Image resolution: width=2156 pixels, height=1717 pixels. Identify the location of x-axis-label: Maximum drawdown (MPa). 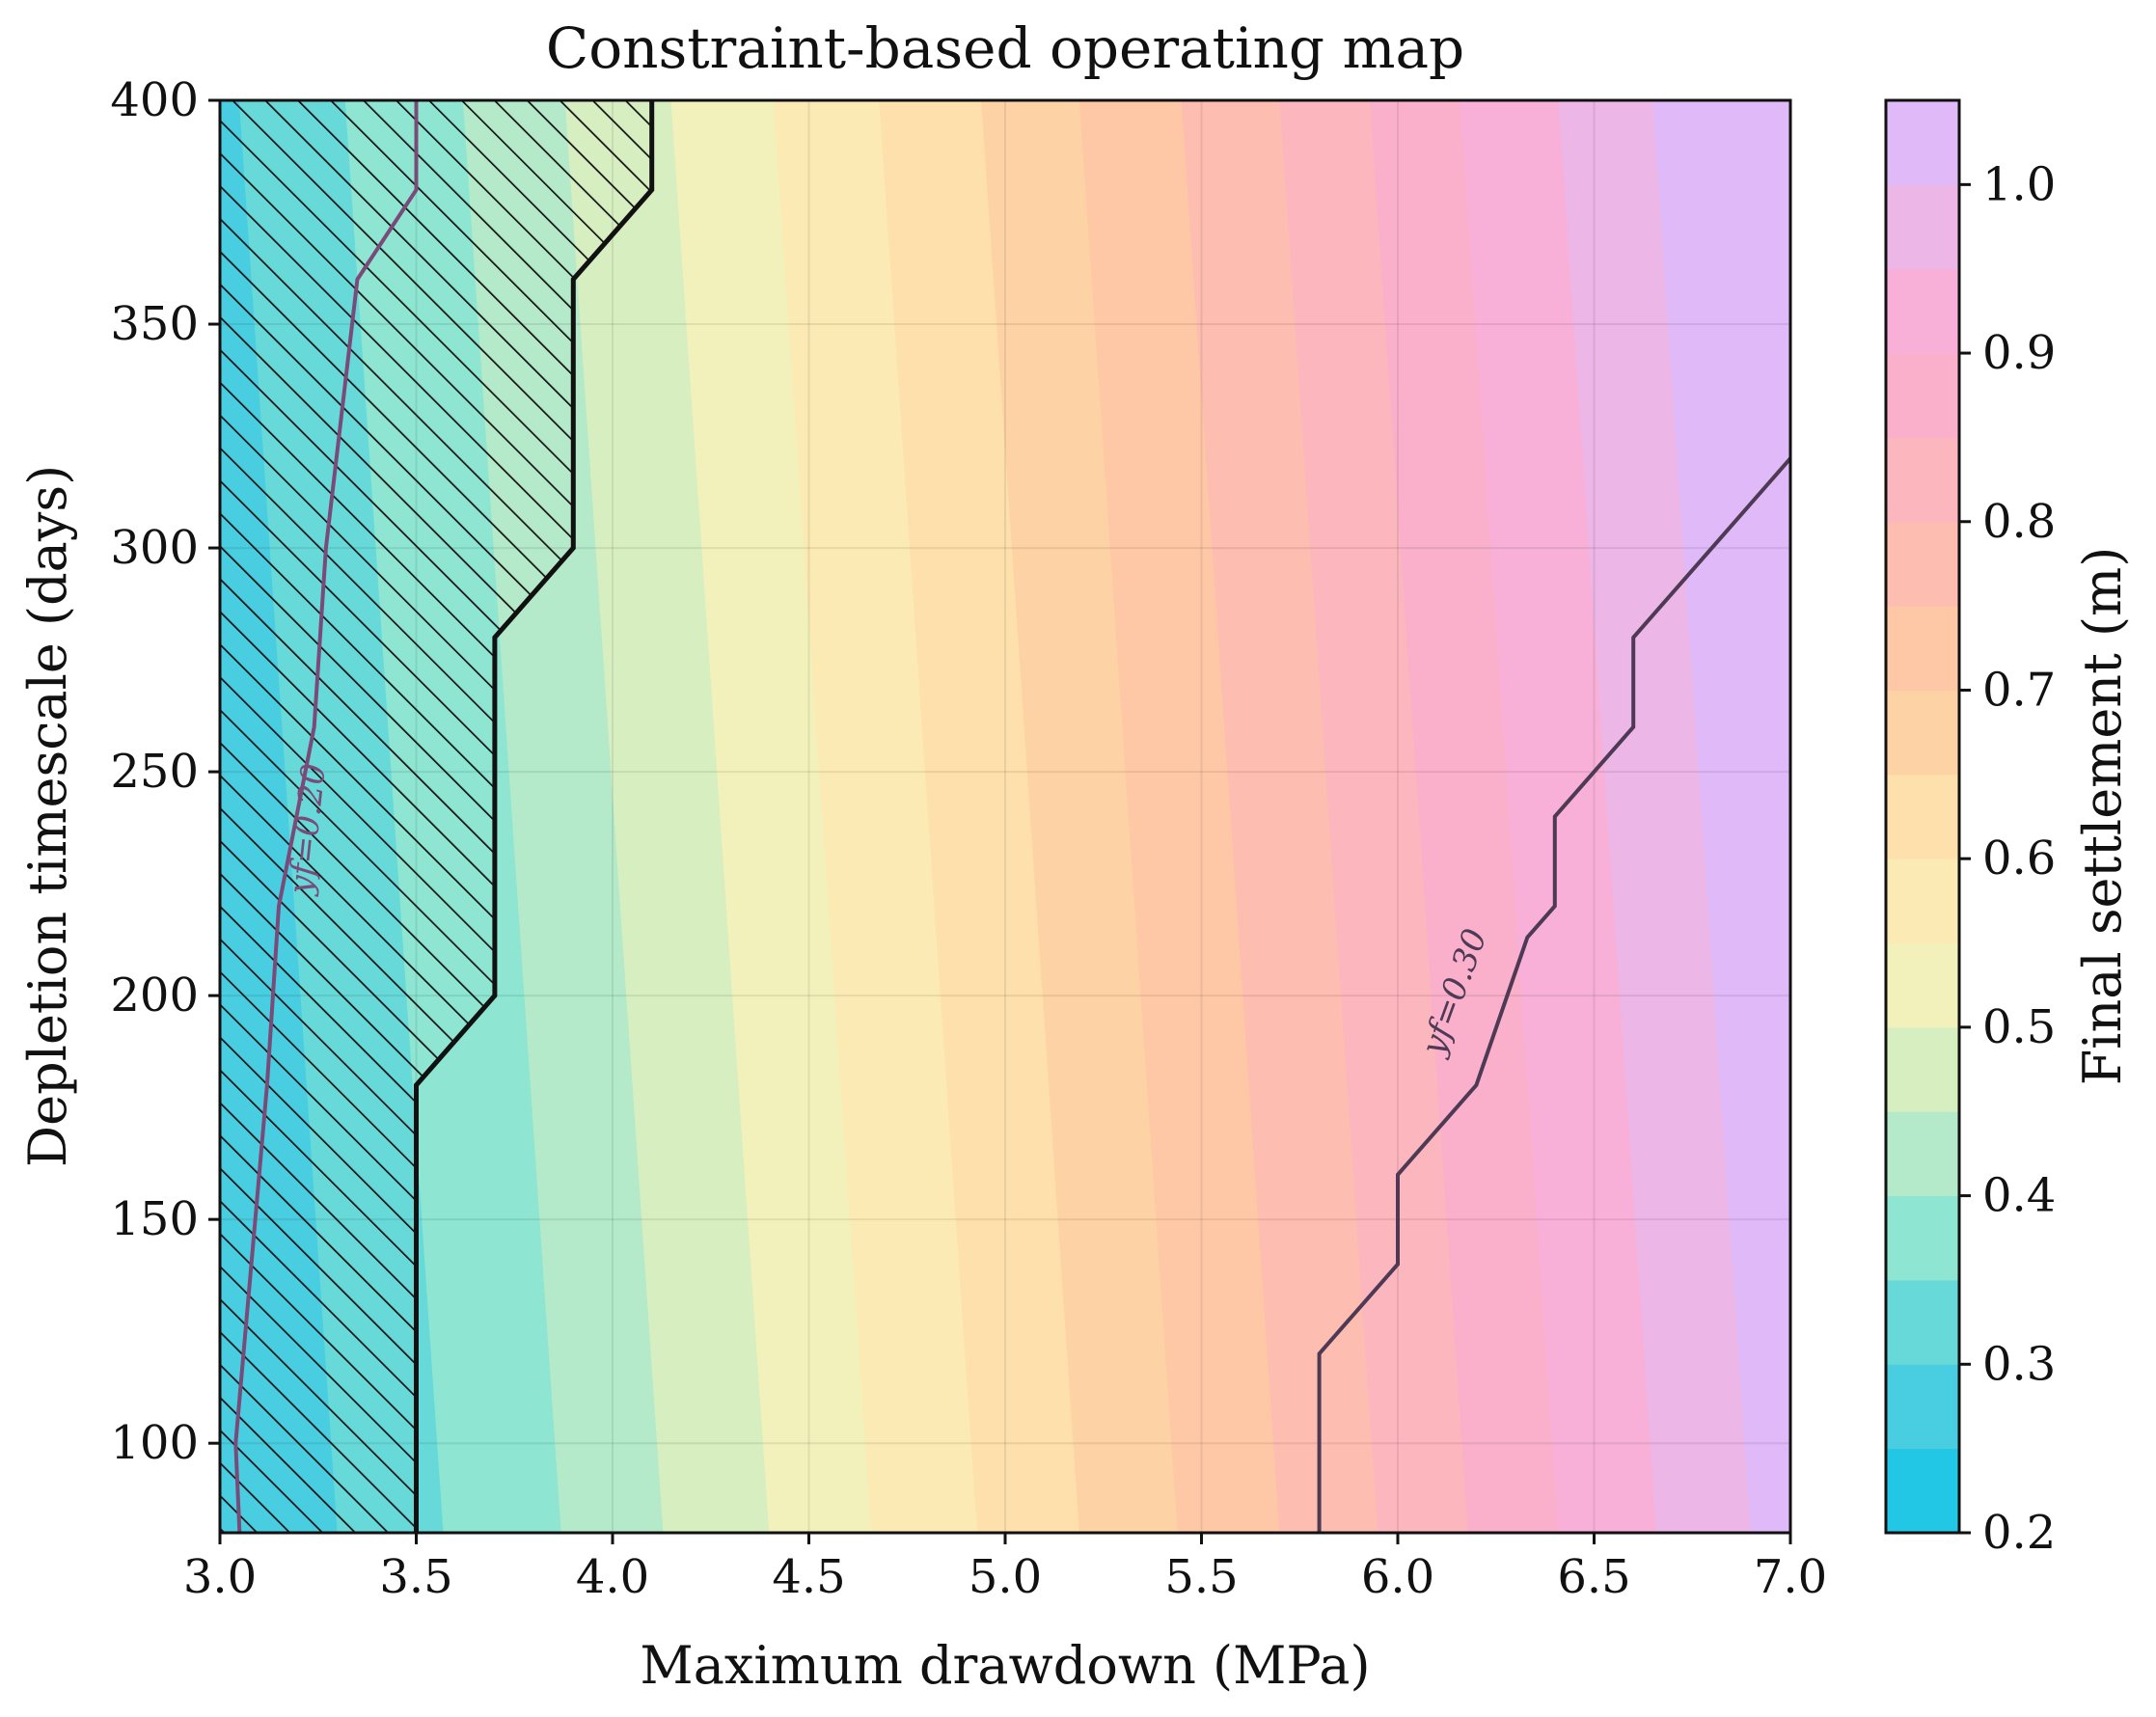
(1005, 1666).